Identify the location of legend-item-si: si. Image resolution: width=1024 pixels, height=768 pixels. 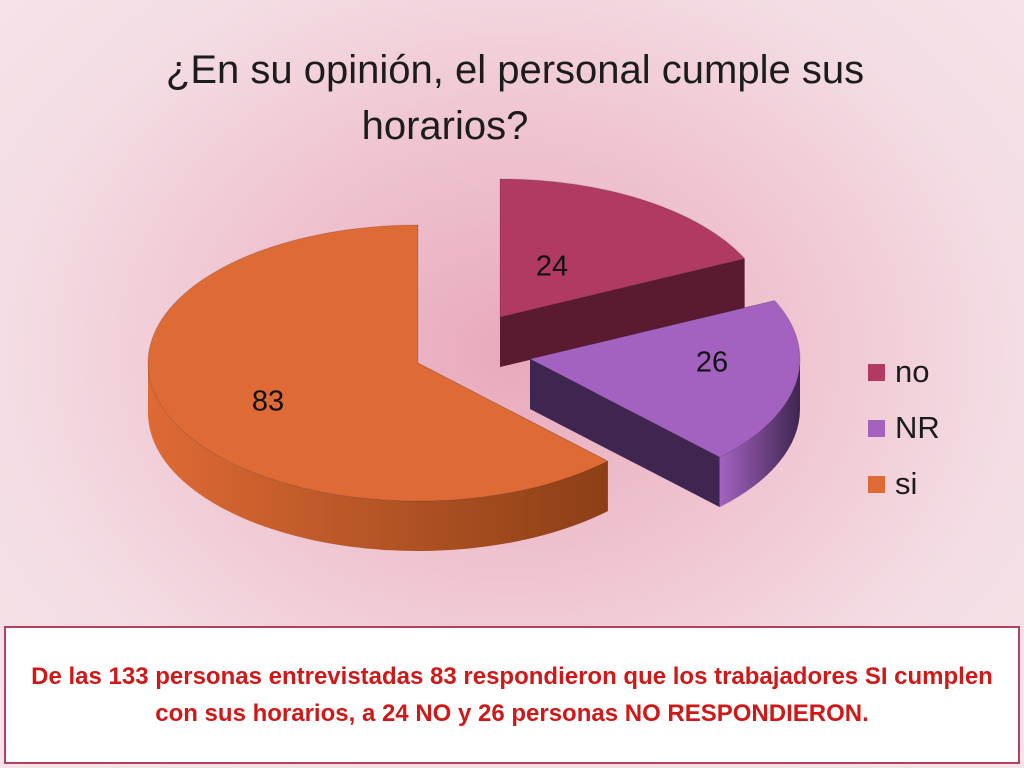
(904, 484).